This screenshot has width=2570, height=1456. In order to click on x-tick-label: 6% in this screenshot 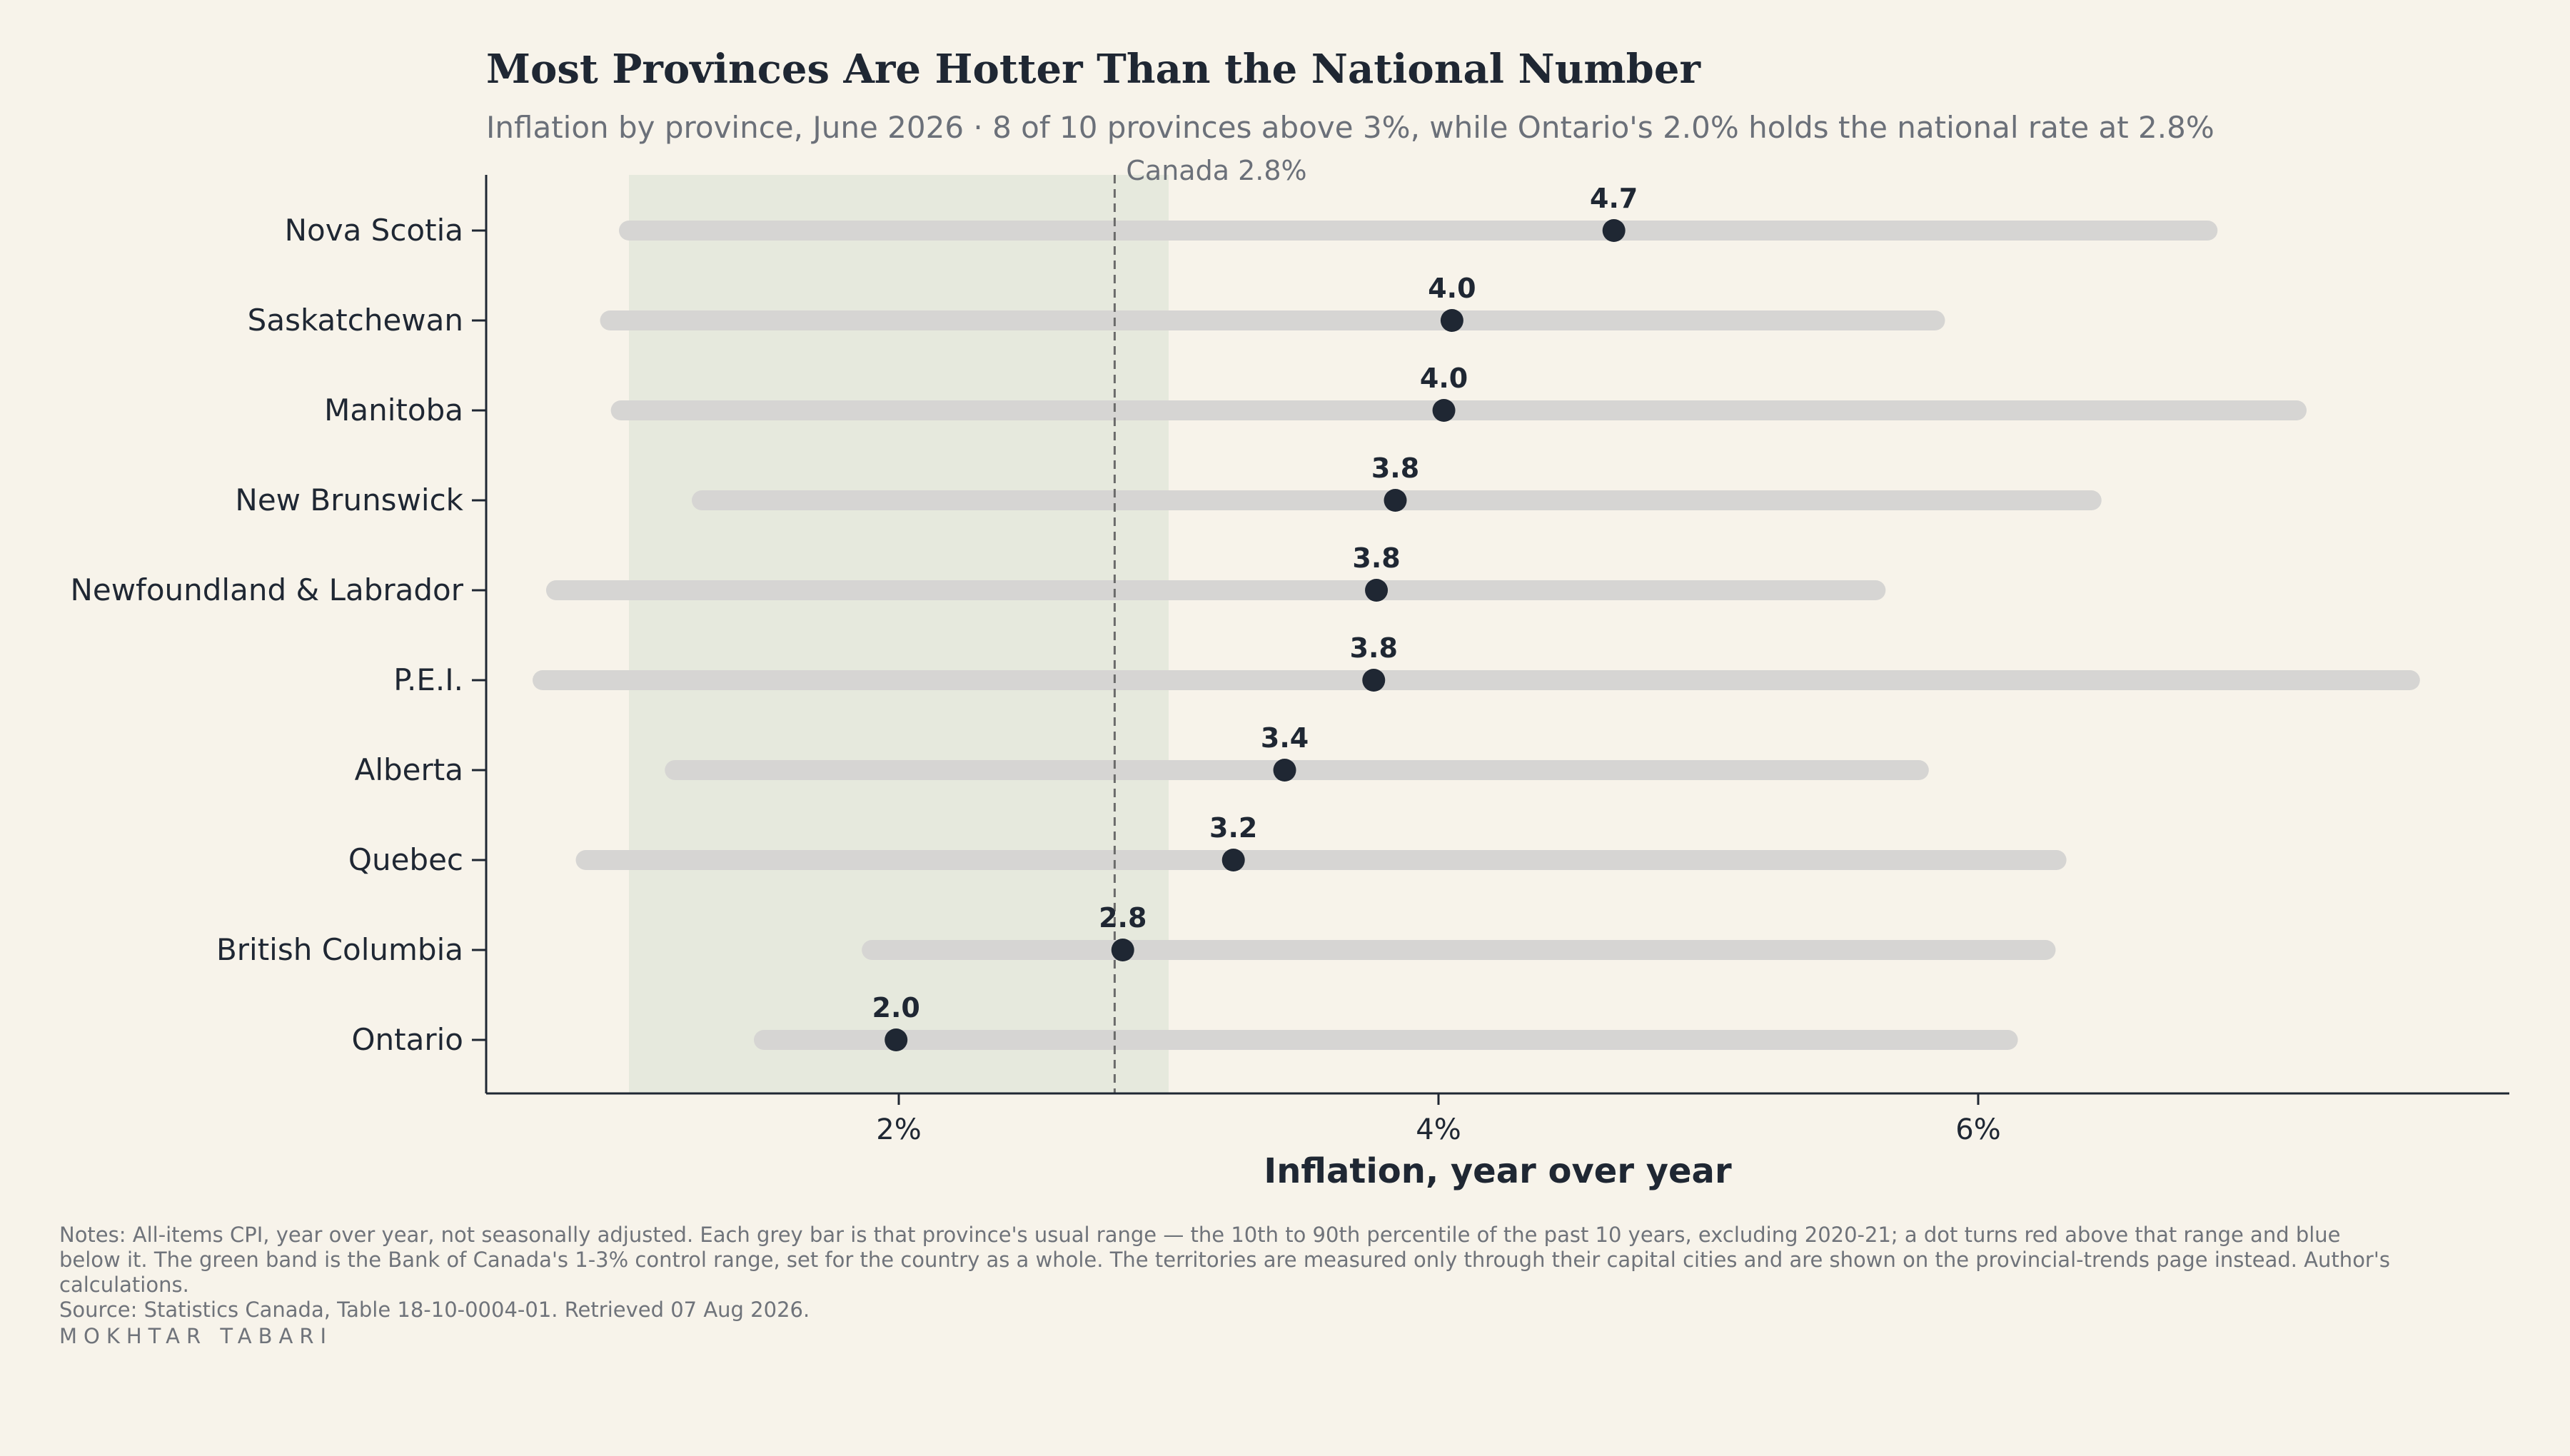, I will do `click(1977, 1129)`.